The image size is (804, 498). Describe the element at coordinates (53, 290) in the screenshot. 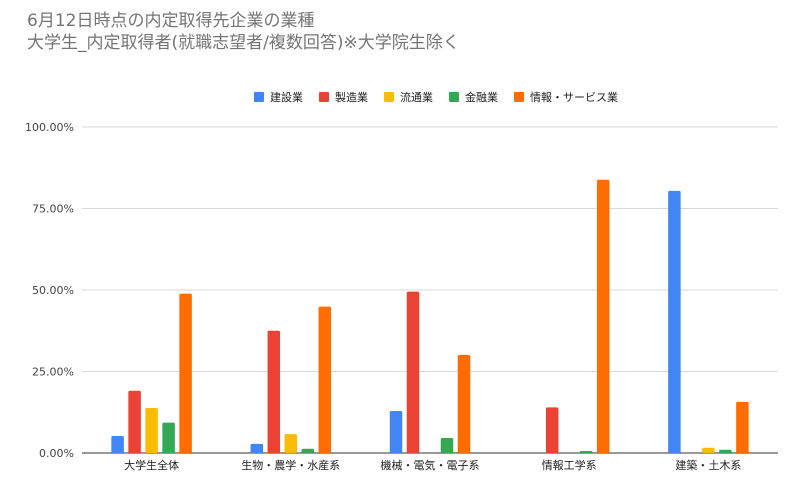

I see `y-tick-label: 50.00%` at that location.